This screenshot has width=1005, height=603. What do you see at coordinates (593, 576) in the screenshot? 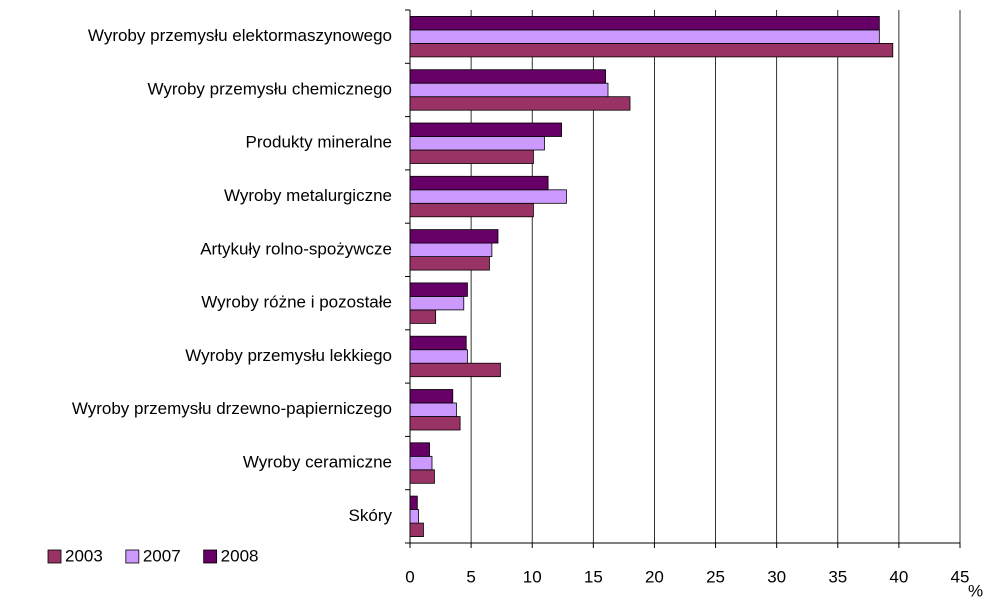
I see `x-tick-label: 15` at bounding box center [593, 576].